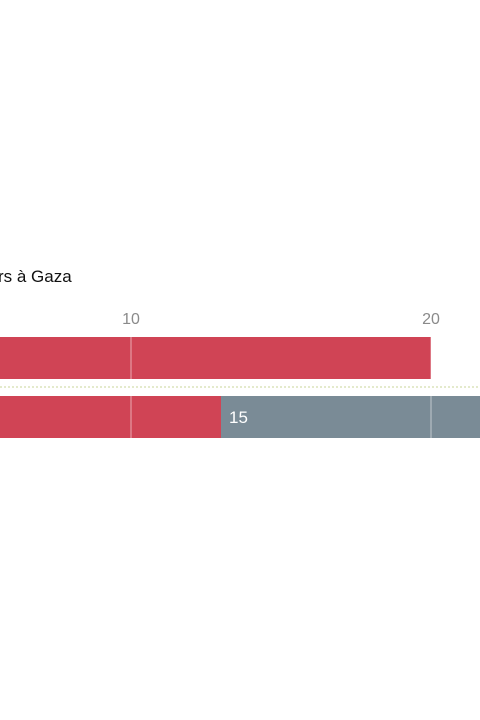 The height and width of the screenshot is (720, 480). Describe the element at coordinates (131, 319) in the screenshot. I see `x-tick-label: 10` at that location.